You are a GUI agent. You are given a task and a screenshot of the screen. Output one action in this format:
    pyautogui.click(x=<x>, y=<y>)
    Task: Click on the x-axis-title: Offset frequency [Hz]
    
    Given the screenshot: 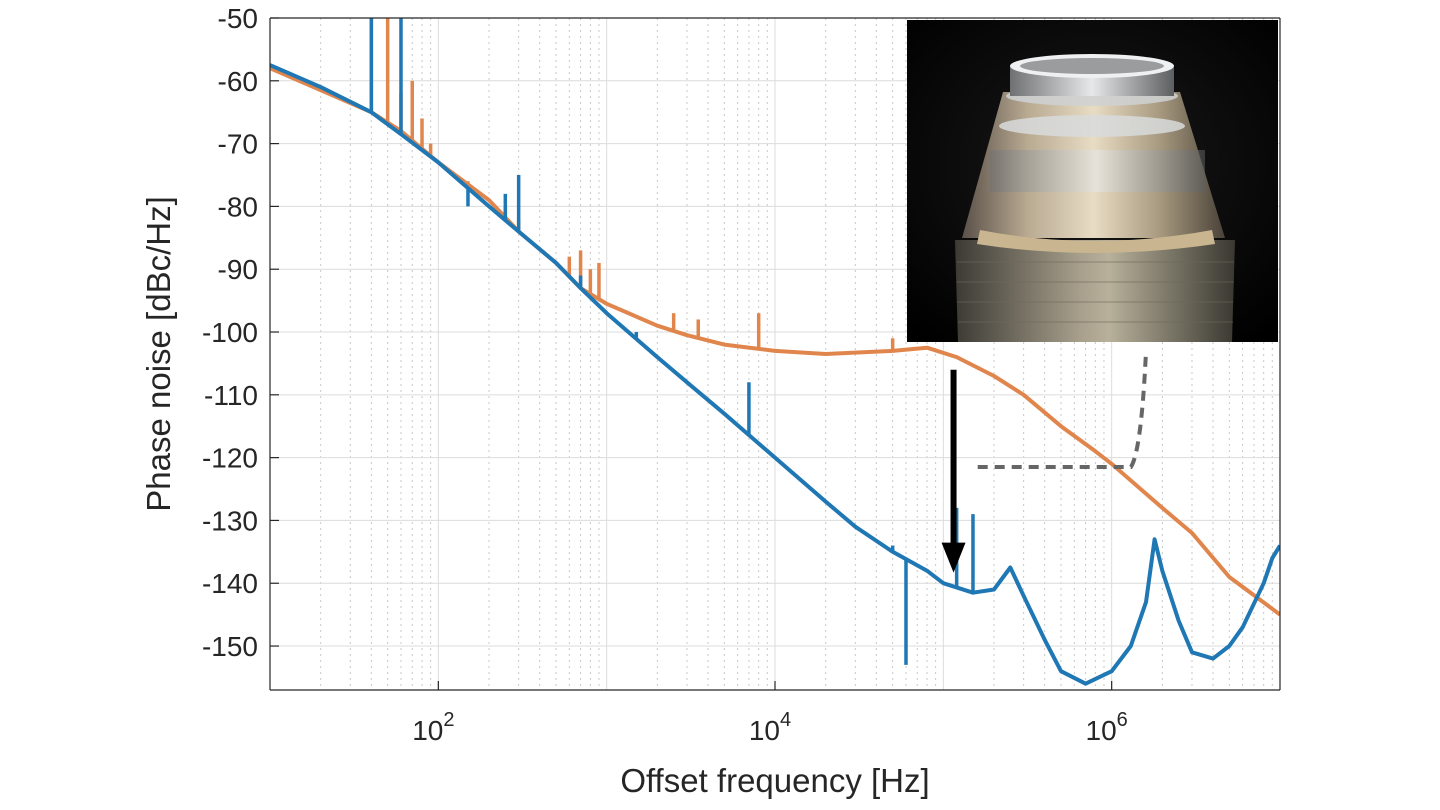 What is the action you would take?
    pyautogui.click(x=774, y=780)
    